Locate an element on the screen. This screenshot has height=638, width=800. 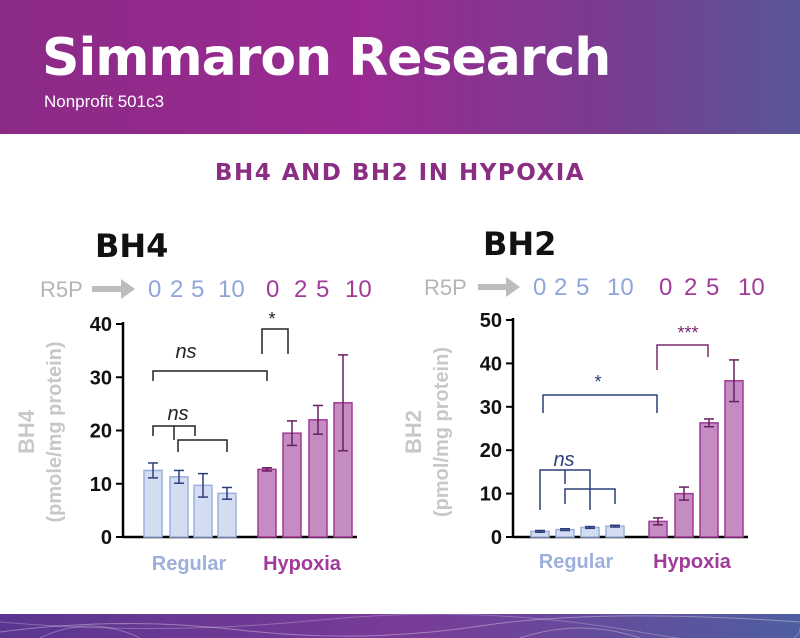
chart-0-y-tick-label: 20 is located at coordinates (101, 432).